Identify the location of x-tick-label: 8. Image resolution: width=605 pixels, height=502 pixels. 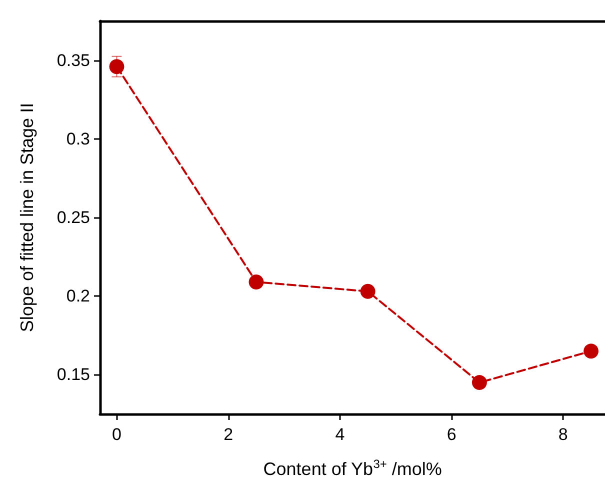
(563, 434).